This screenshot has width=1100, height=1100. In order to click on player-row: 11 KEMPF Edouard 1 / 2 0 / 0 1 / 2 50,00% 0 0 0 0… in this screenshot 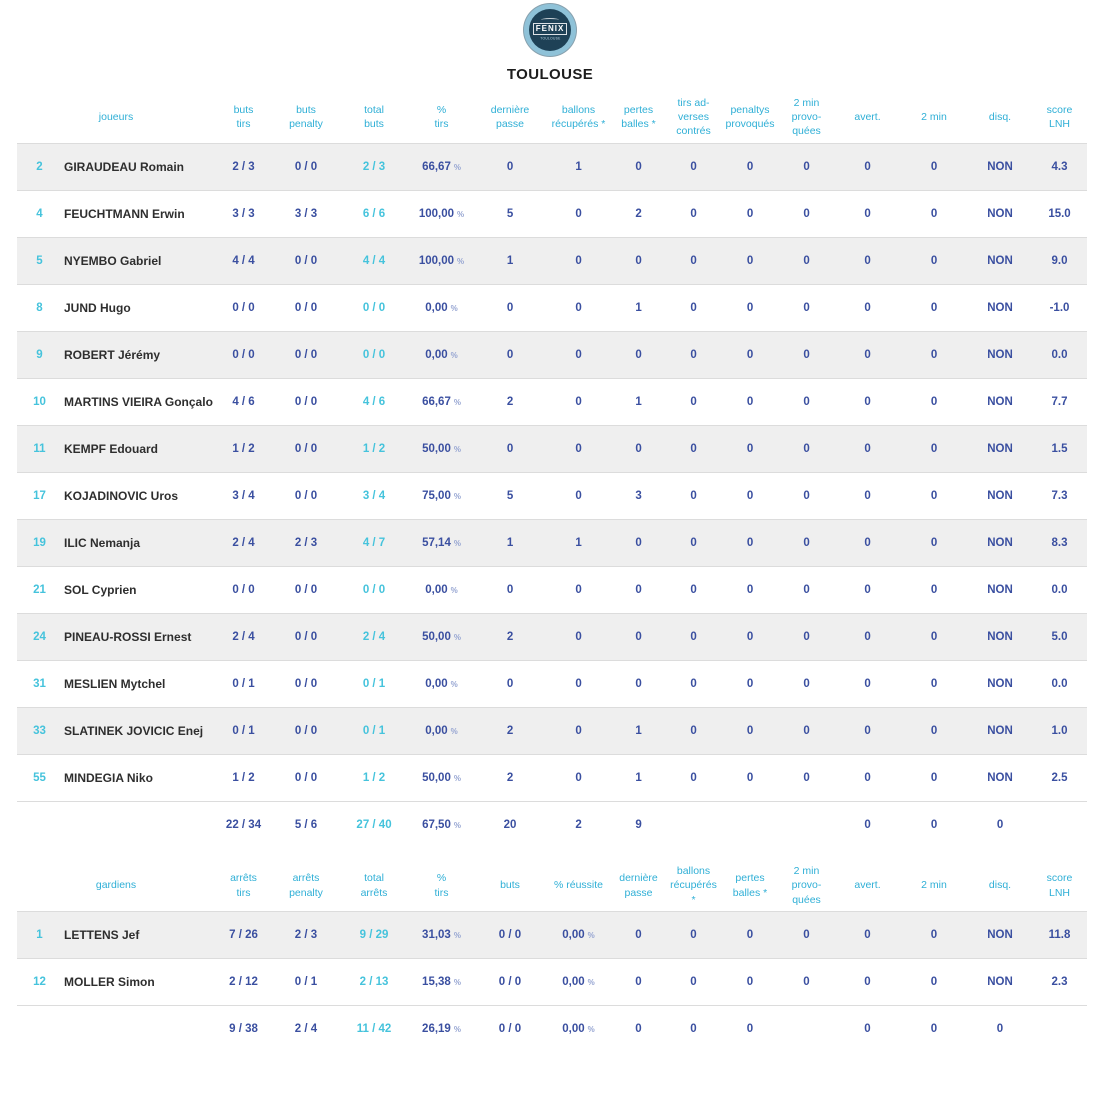, I will do `click(552, 449)`.